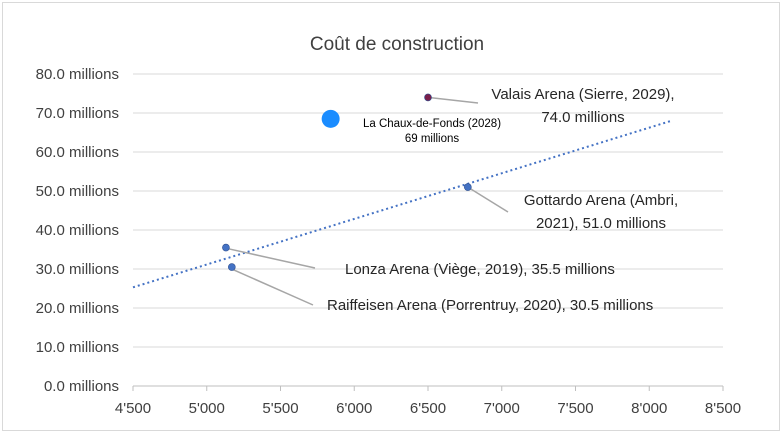  Describe the element at coordinates (397, 44) in the screenshot. I see `chart-title: Coût de construction` at that location.